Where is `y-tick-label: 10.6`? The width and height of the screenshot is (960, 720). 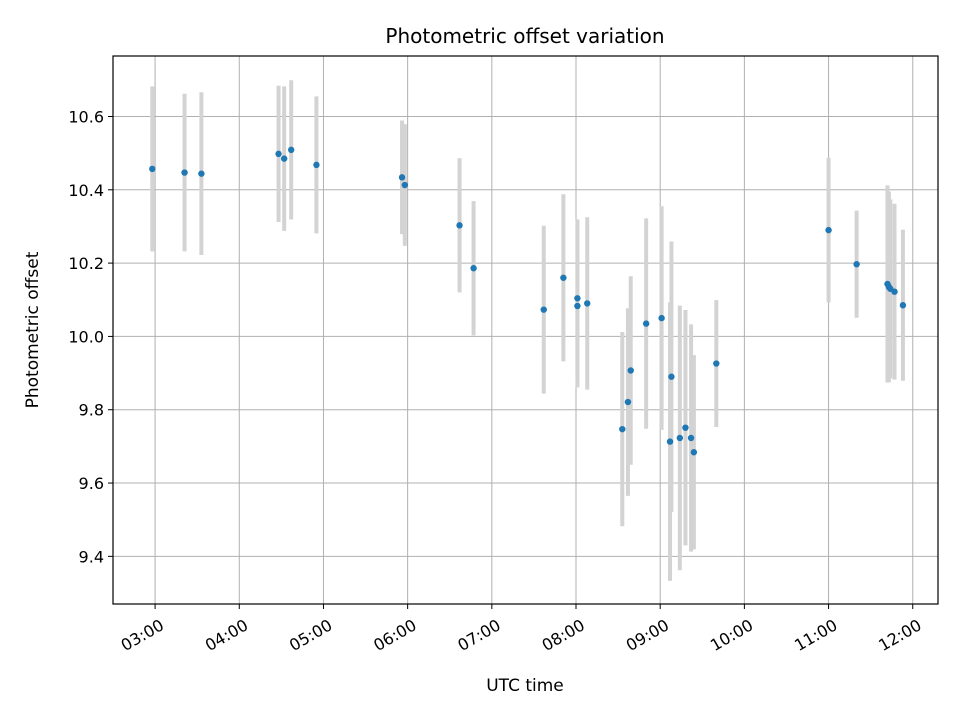
y-tick-label: 10.6 is located at coordinates (86, 116).